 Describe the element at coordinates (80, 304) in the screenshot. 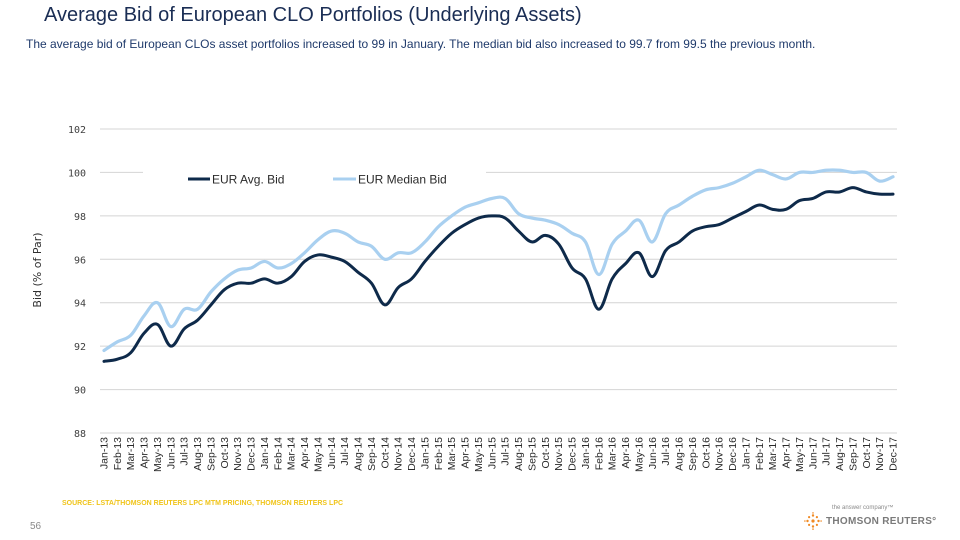

I see `y-tick-label: 94` at that location.